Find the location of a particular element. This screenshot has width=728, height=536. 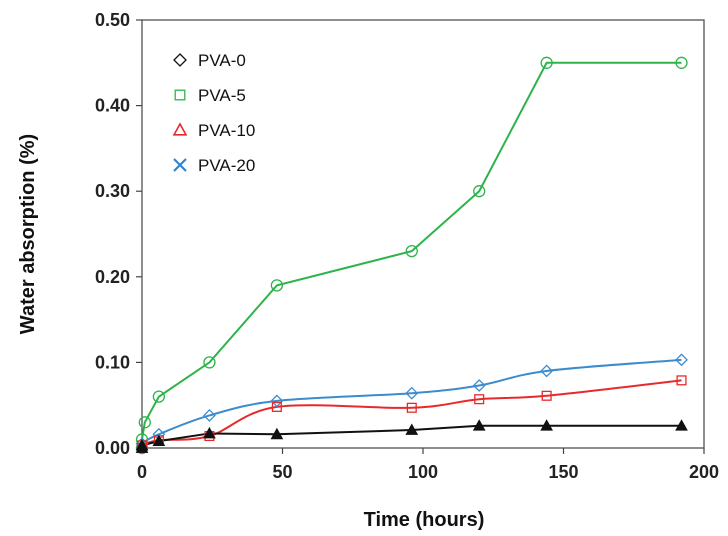

legend-label: PVA-0 is located at coordinates (222, 60).